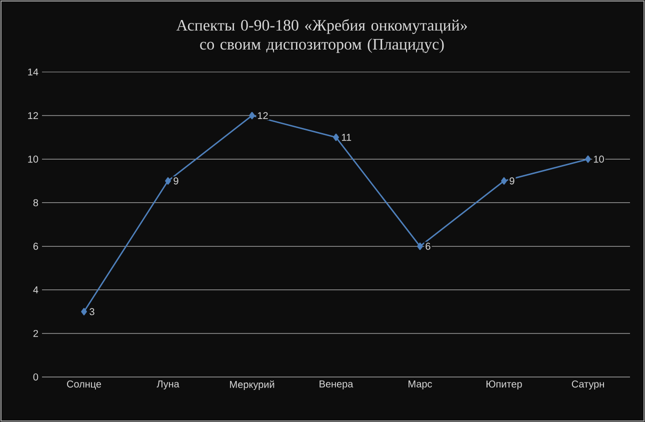 This screenshot has width=645, height=422. What do you see at coordinates (504, 385) in the screenshot?
I see `x-tick-label: Юпитер` at bounding box center [504, 385].